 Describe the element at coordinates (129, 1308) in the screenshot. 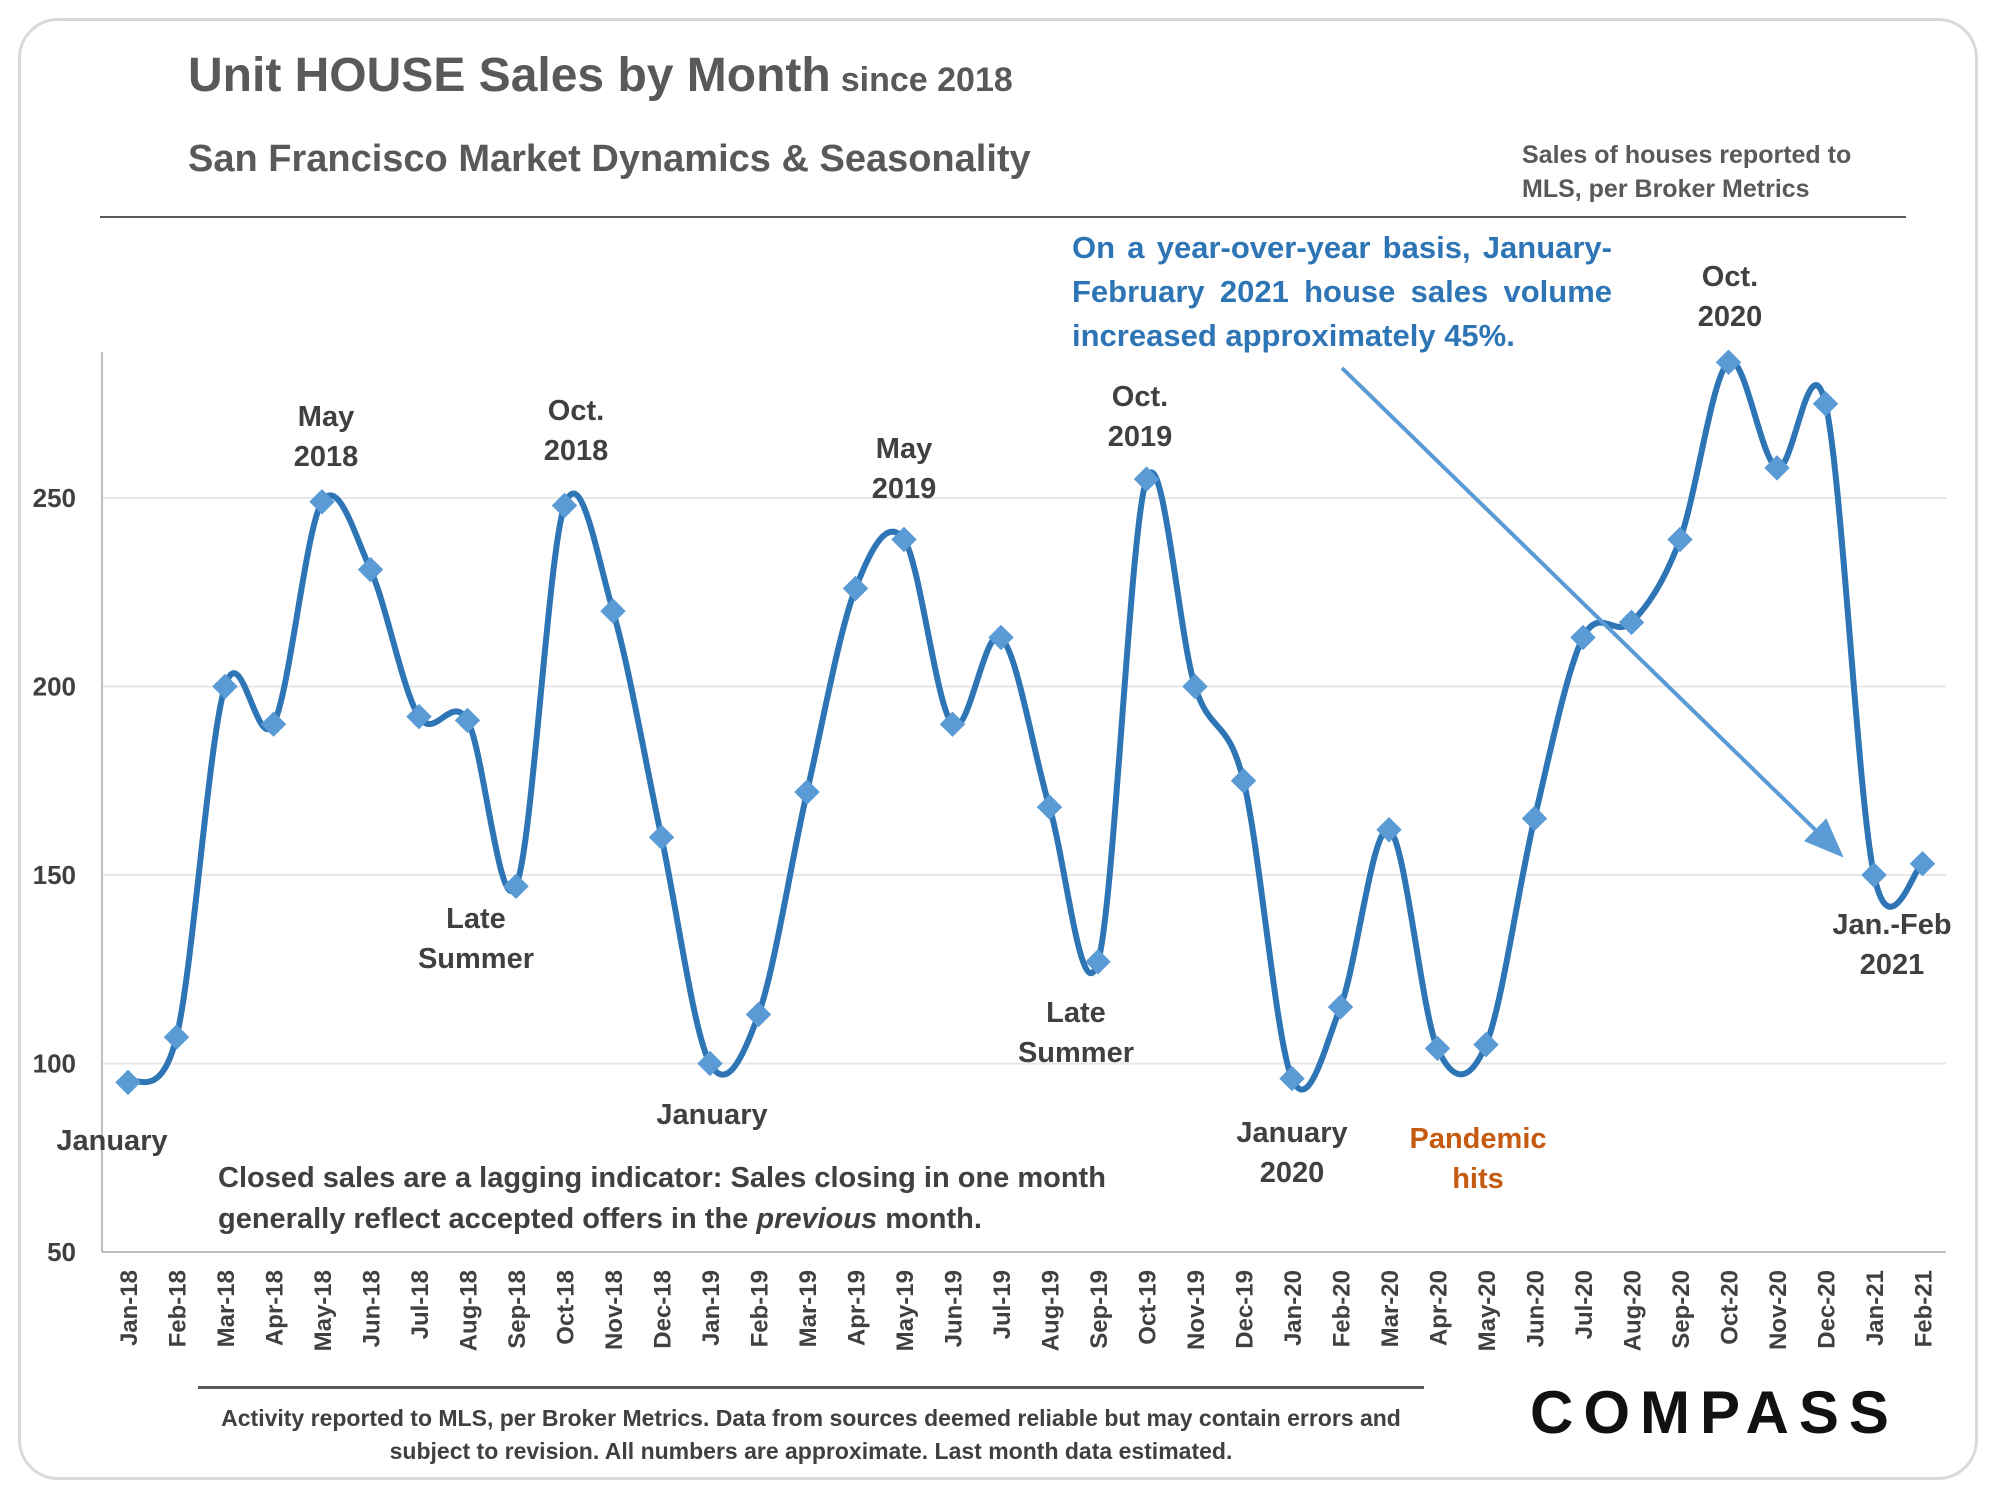

I see `x-tick-label: Jan-18` at that location.